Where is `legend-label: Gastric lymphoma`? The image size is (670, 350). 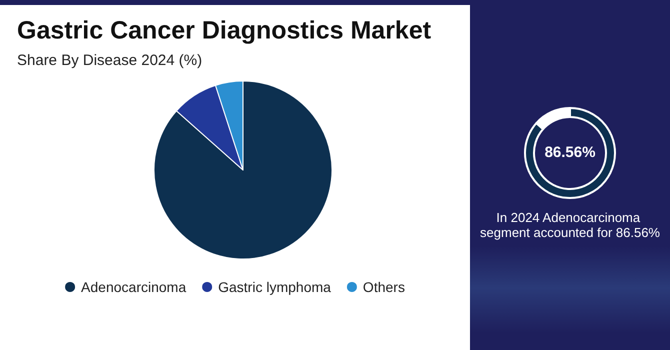
legend-label: Gastric lymphoma is located at coordinates (275, 287).